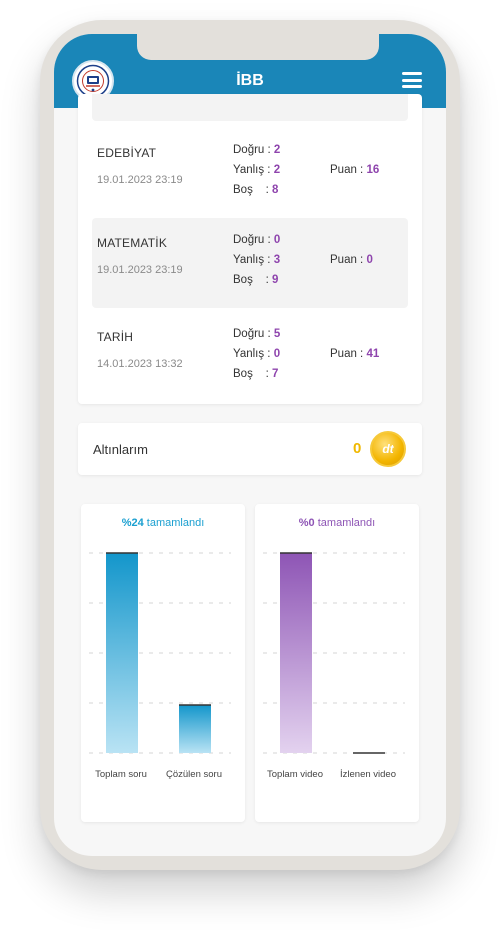  What do you see at coordinates (258, 47) in the screenshot?
I see `phone-notch` at bounding box center [258, 47].